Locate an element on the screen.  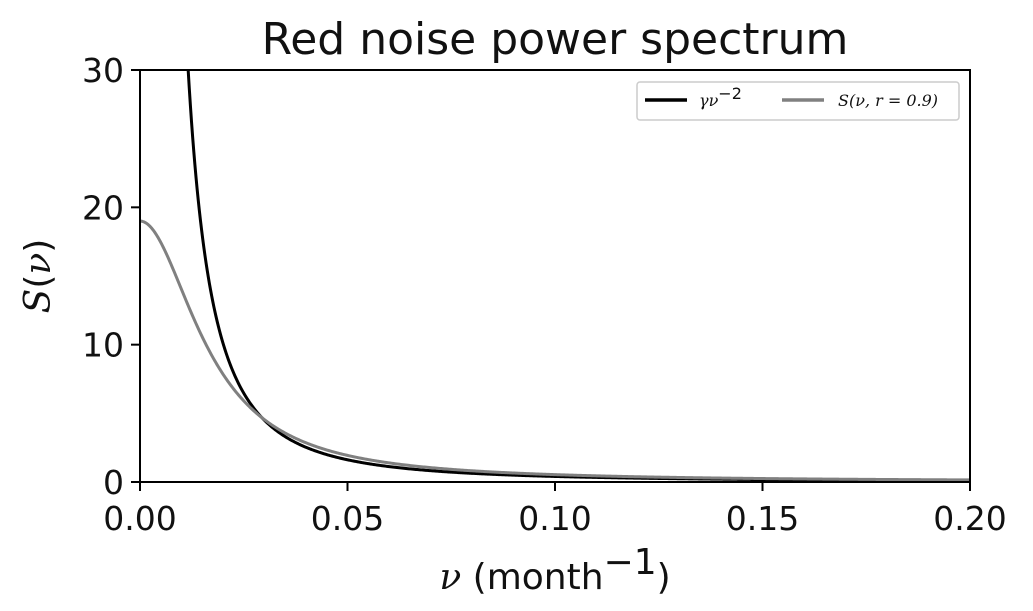
x-axis-unit: (month is located at coordinates (532, 577).